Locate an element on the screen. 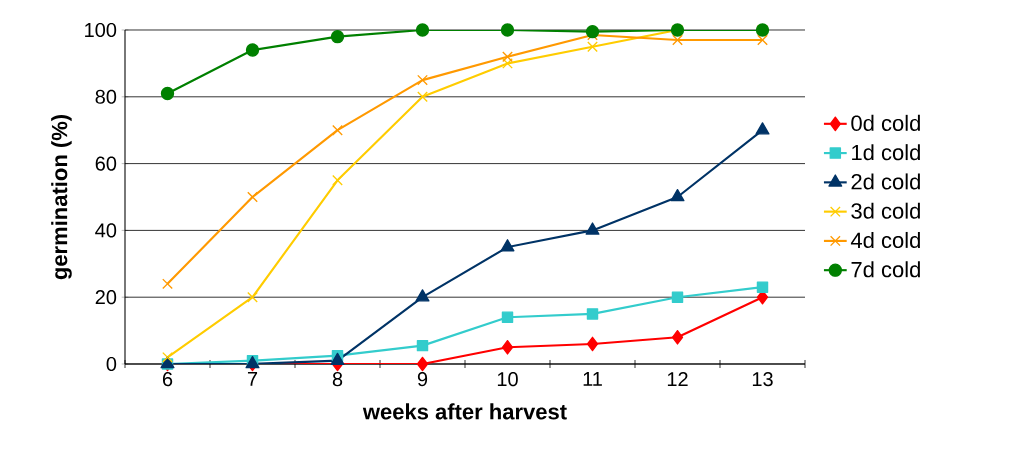  y-tick-label: 40 is located at coordinates (106, 230).